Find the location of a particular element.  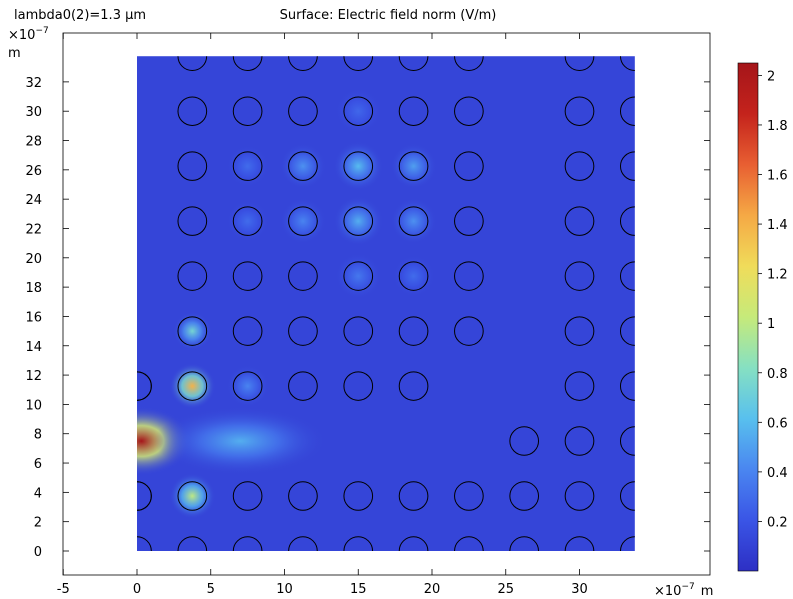

x-tick-label: 10 is located at coordinates (284, 589).